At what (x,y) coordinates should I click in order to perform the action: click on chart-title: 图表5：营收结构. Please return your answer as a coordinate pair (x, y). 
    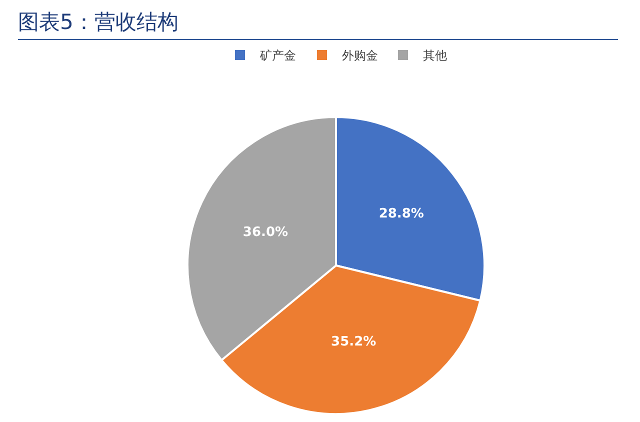
    Looking at the image, I should click on (318, 24).